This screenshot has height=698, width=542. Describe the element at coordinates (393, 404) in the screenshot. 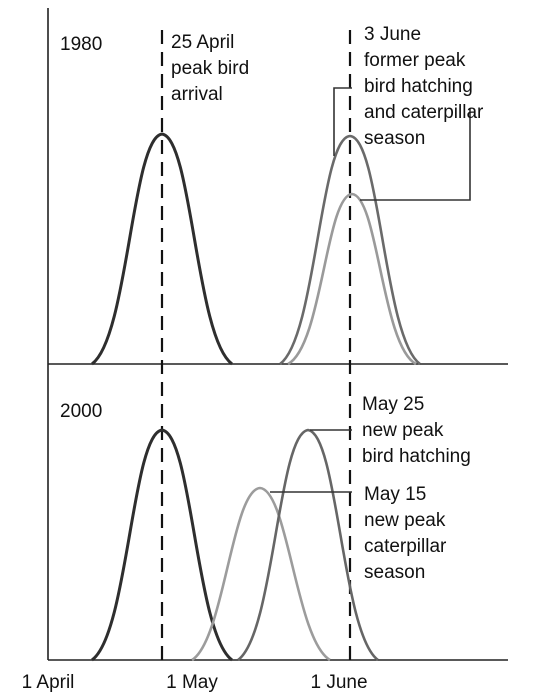

I see `hatching-annotation-line-1: May 25` at that location.